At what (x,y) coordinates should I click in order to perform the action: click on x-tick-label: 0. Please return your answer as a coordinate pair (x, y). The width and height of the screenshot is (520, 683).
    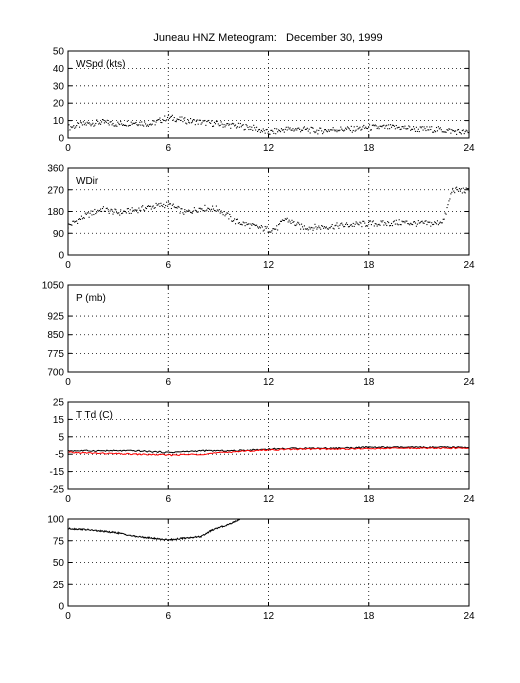
    Looking at the image, I should click on (68, 382).